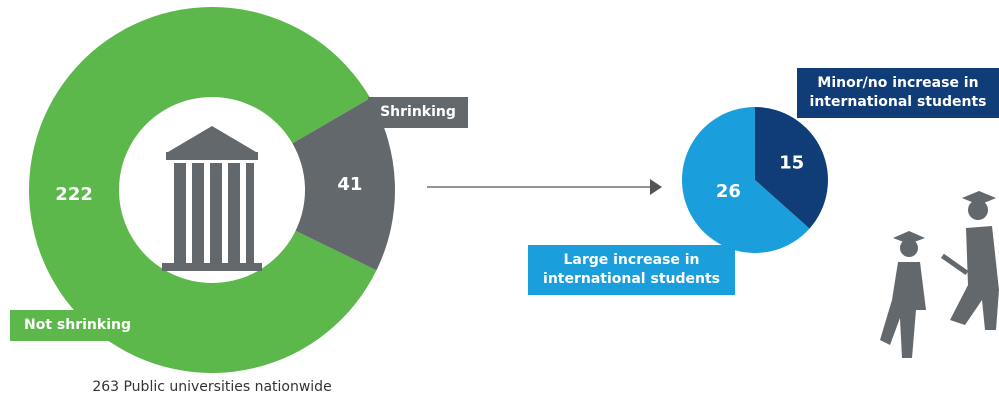  I want to click on data-label: 41, so click(349, 184).